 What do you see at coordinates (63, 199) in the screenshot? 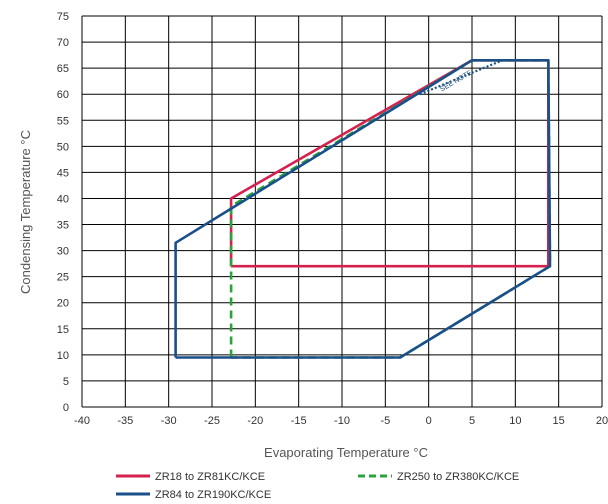
I see `y-tick-label: 40` at bounding box center [63, 199].